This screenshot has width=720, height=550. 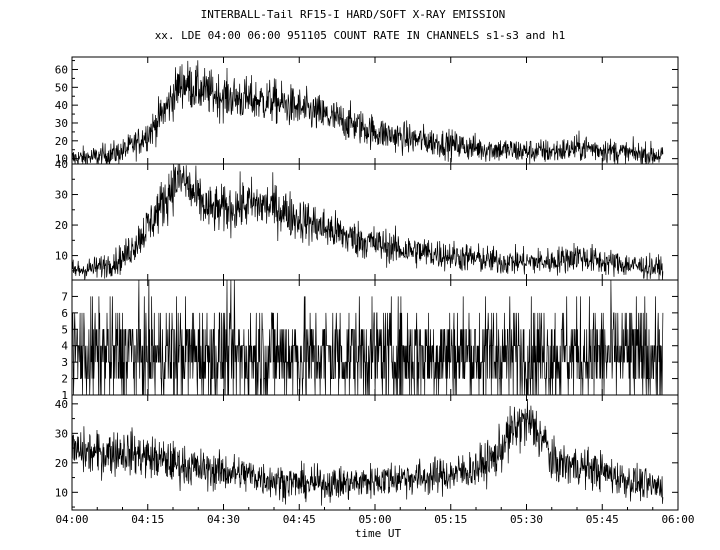 I want to click on x-tick-label: 05:45, so click(x=602, y=519).